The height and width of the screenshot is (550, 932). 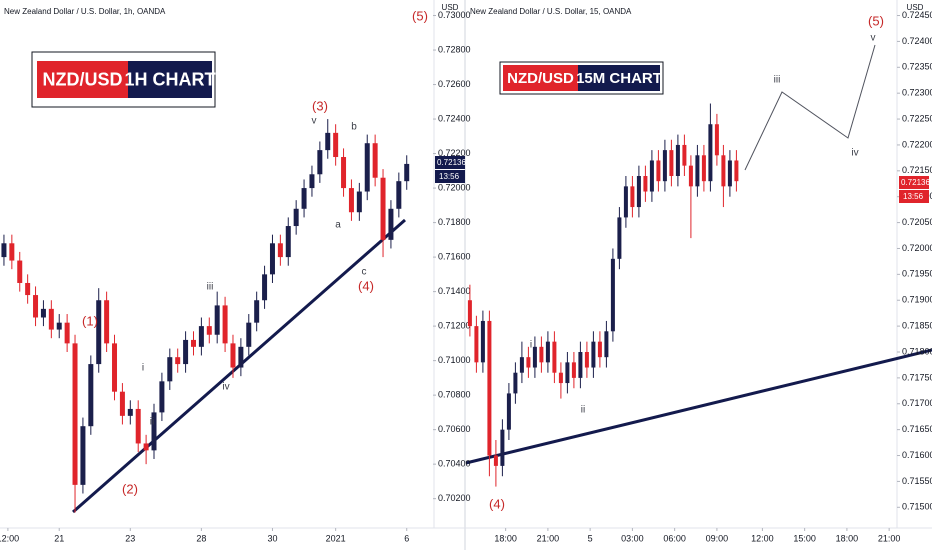 I want to click on x-tick-label: 28, so click(x=201, y=538).